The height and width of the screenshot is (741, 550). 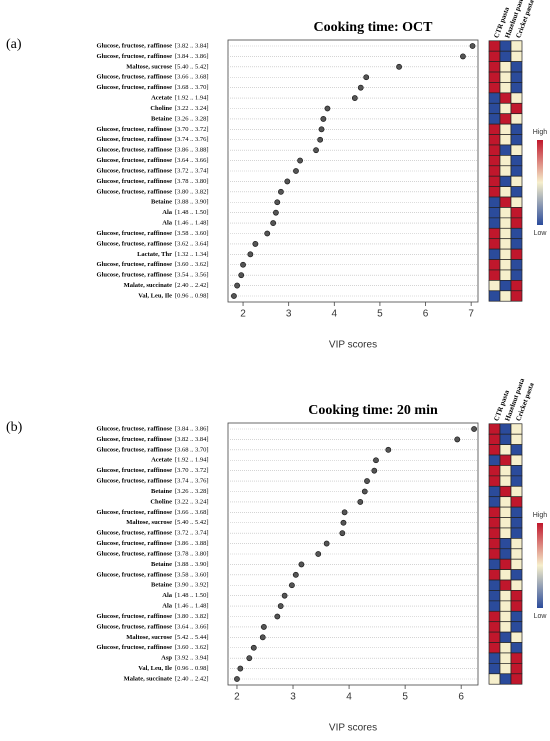 What do you see at coordinates (192, 77) in the screenshot?
I see `row-range: [3.66 .. 3.68]` at bounding box center [192, 77].